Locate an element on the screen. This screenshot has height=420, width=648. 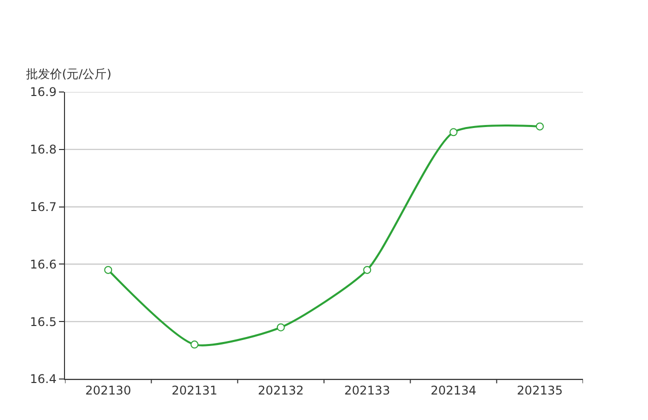
y-tick-label: 16.4 is located at coordinates (43, 379).